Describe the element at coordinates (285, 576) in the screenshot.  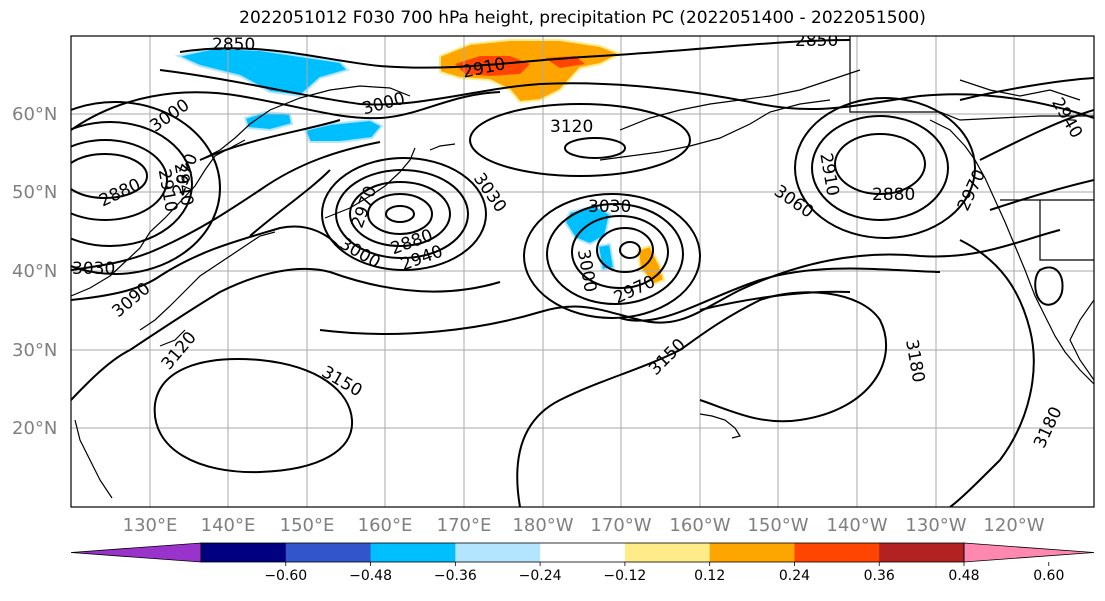
I see `colorbar-tick-label: −0.60` at that location.